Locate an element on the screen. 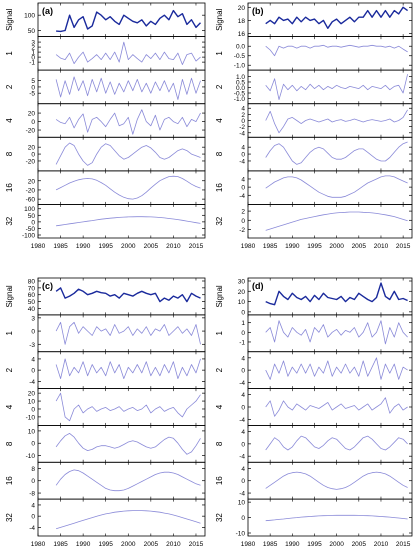  y-tick-label: 80 is located at coordinates (32, 282).